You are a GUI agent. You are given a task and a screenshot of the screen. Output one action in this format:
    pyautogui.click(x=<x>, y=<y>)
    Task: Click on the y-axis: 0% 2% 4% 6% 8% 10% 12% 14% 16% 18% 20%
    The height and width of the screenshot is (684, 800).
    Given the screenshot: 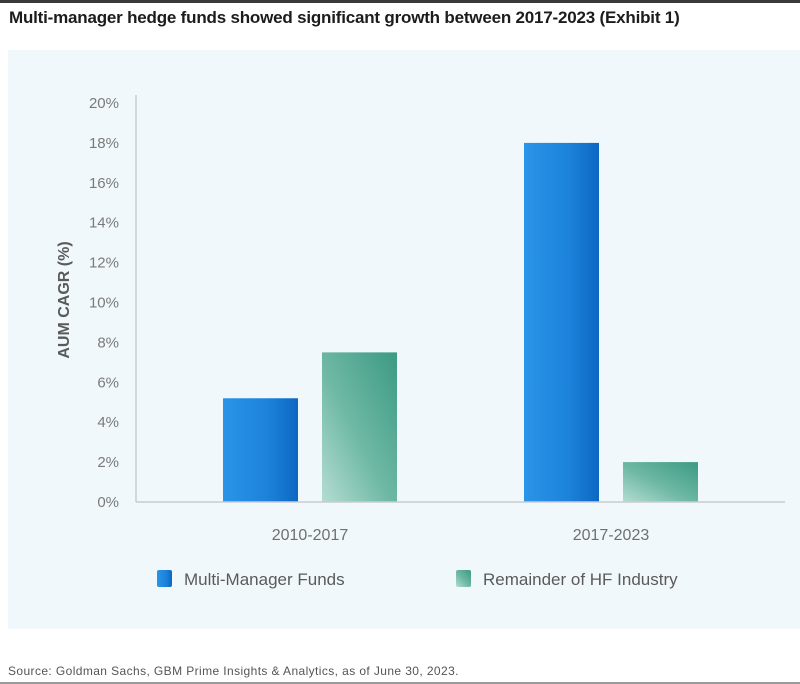 What is the action you would take?
    pyautogui.click(x=113, y=303)
    